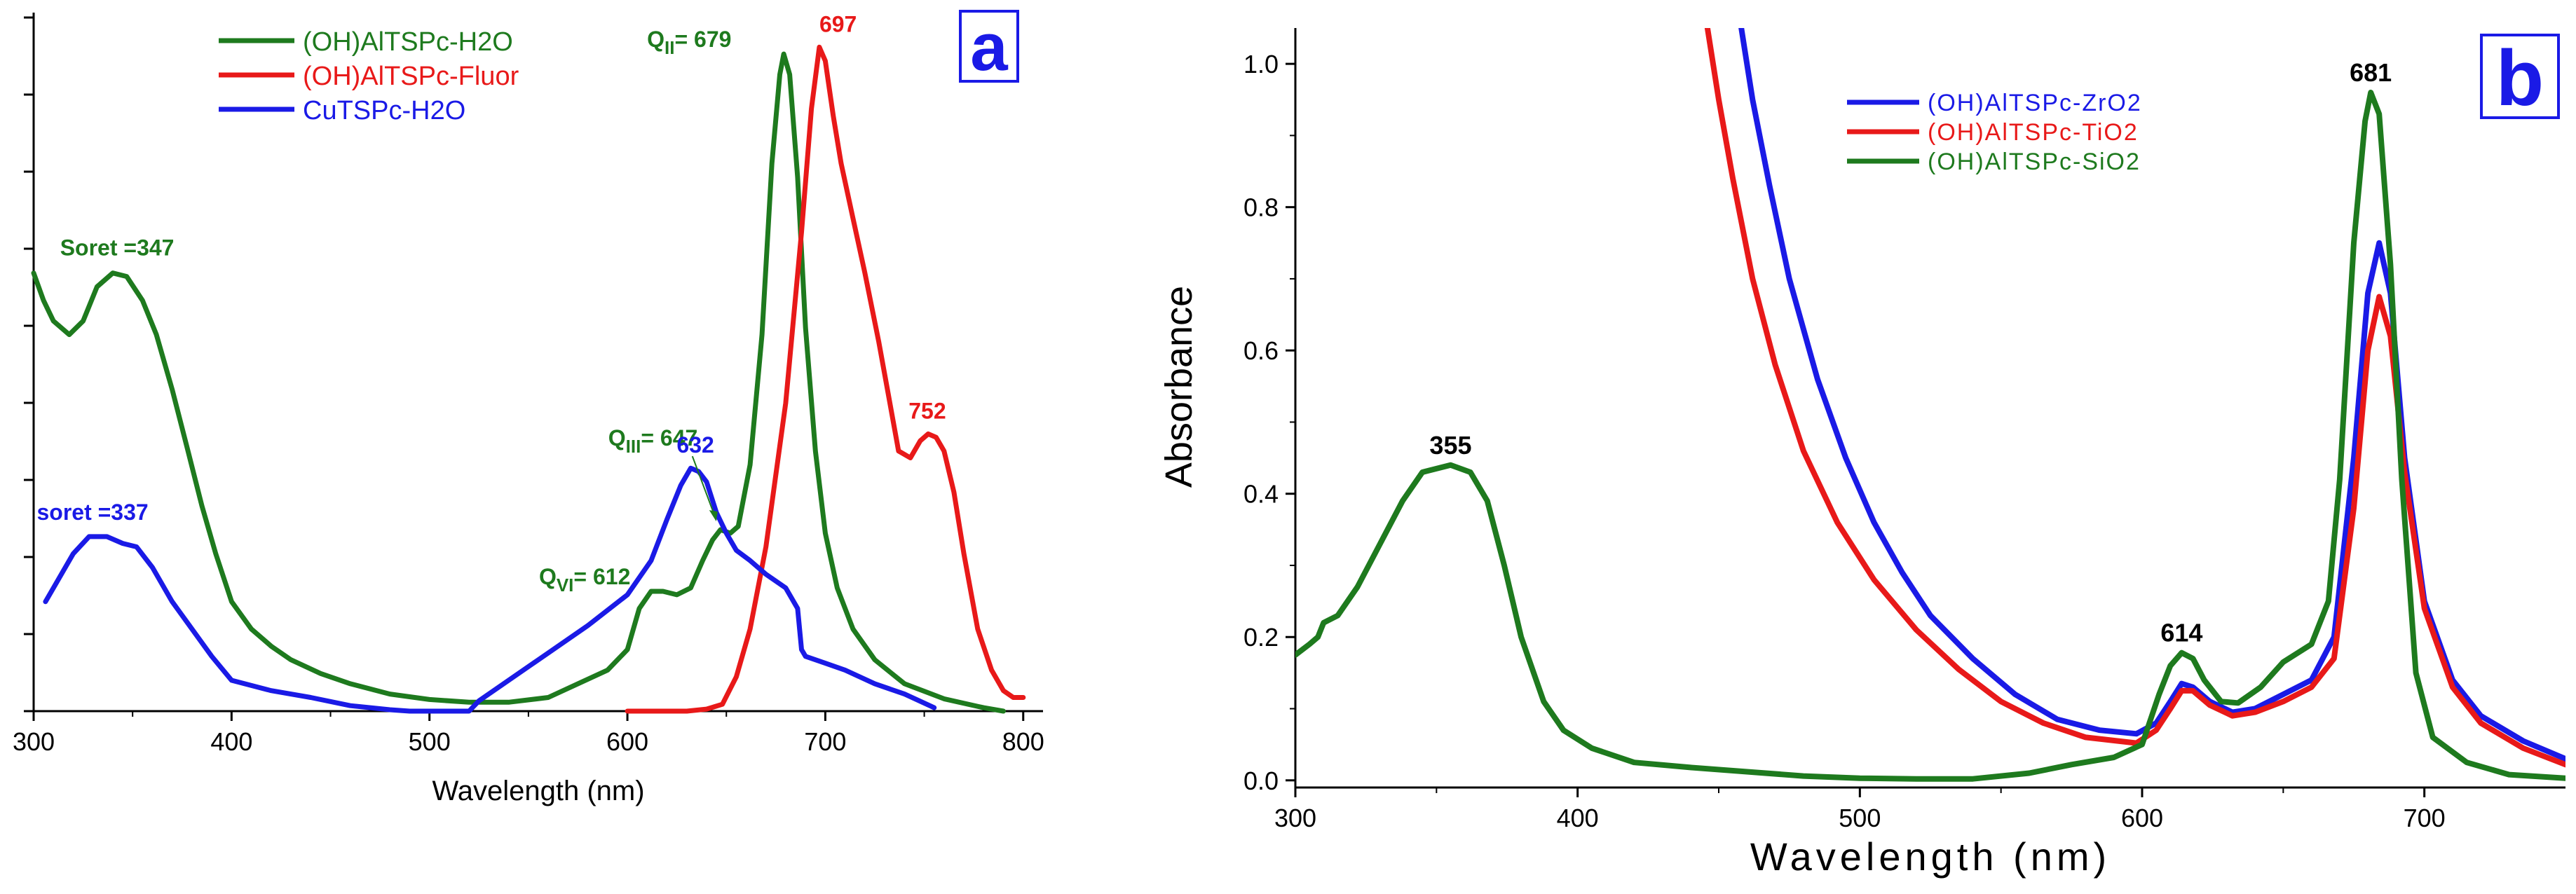 The width and height of the screenshot is (2576, 894). Describe the element at coordinates (117, 248) in the screenshot. I see `peak-annotation: Soret =347` at that location.